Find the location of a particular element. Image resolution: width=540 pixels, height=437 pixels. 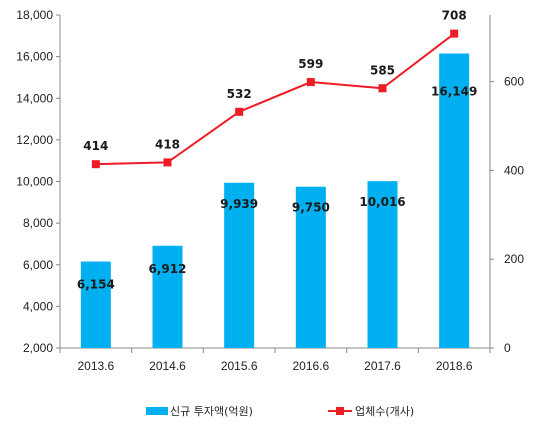

x-tick-label: 2014.6 is located at coordinates (167, 366).